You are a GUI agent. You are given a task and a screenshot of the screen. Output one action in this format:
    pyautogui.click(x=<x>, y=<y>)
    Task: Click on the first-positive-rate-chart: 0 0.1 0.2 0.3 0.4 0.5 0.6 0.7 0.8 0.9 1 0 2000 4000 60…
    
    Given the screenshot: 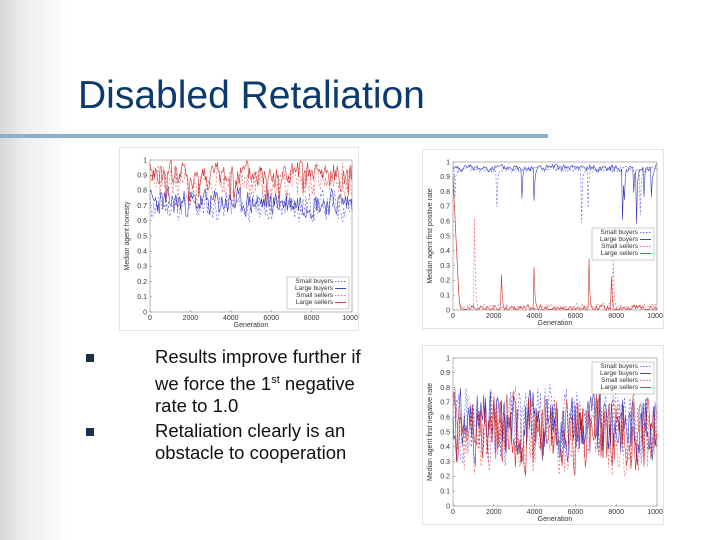 What is the action you would take?
    pyautogui.click(x=543, y=239)
    